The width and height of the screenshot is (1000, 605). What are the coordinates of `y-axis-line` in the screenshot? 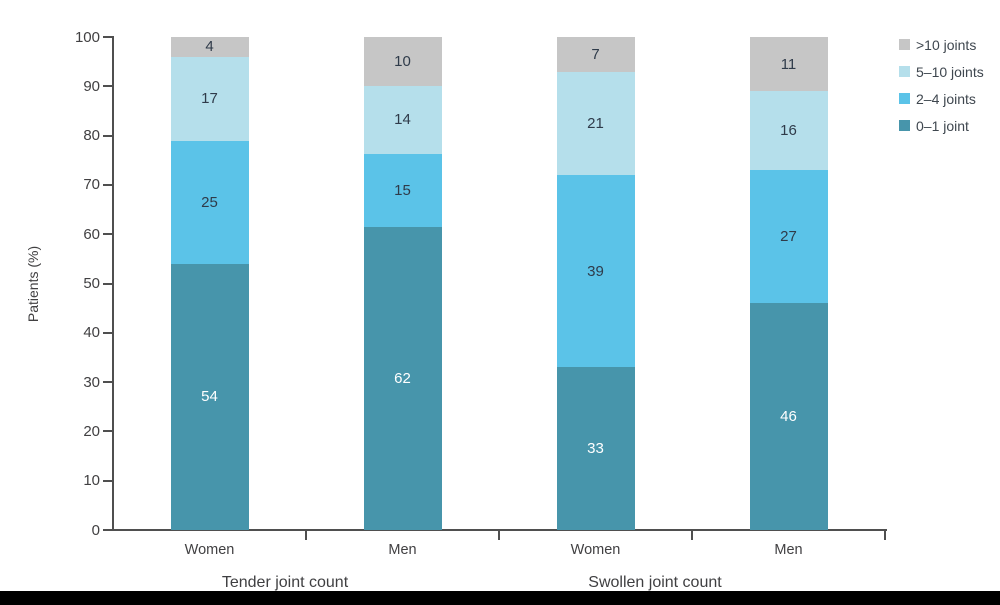 It's located at (113, 283).